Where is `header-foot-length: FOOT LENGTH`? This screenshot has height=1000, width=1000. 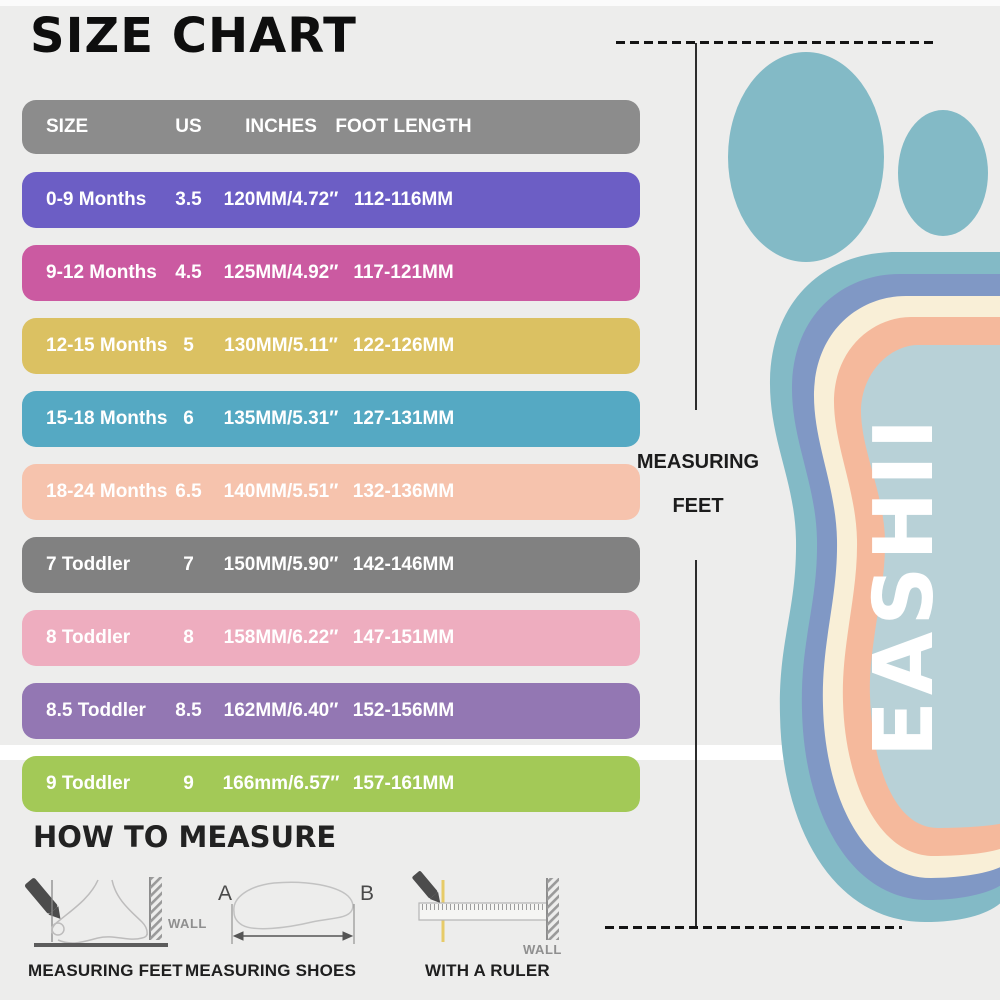
header-foot-length: FOOT LENGTH is located at coordinates (403, 126).